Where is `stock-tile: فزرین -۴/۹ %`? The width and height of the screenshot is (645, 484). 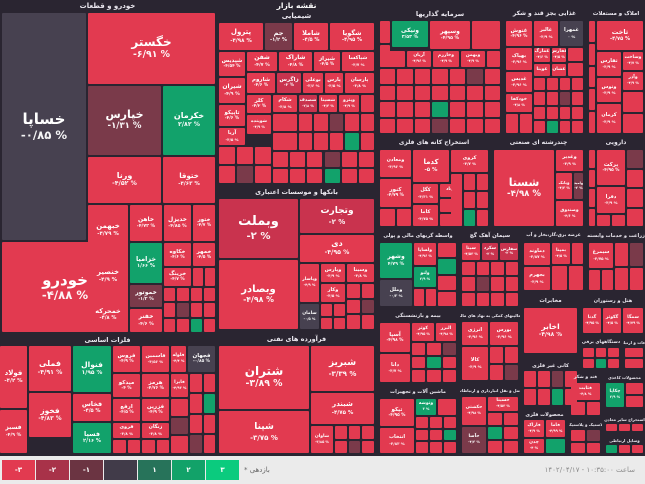
stock-tile: فزرین -۴/۹ % is located at coordinates (155, 410).